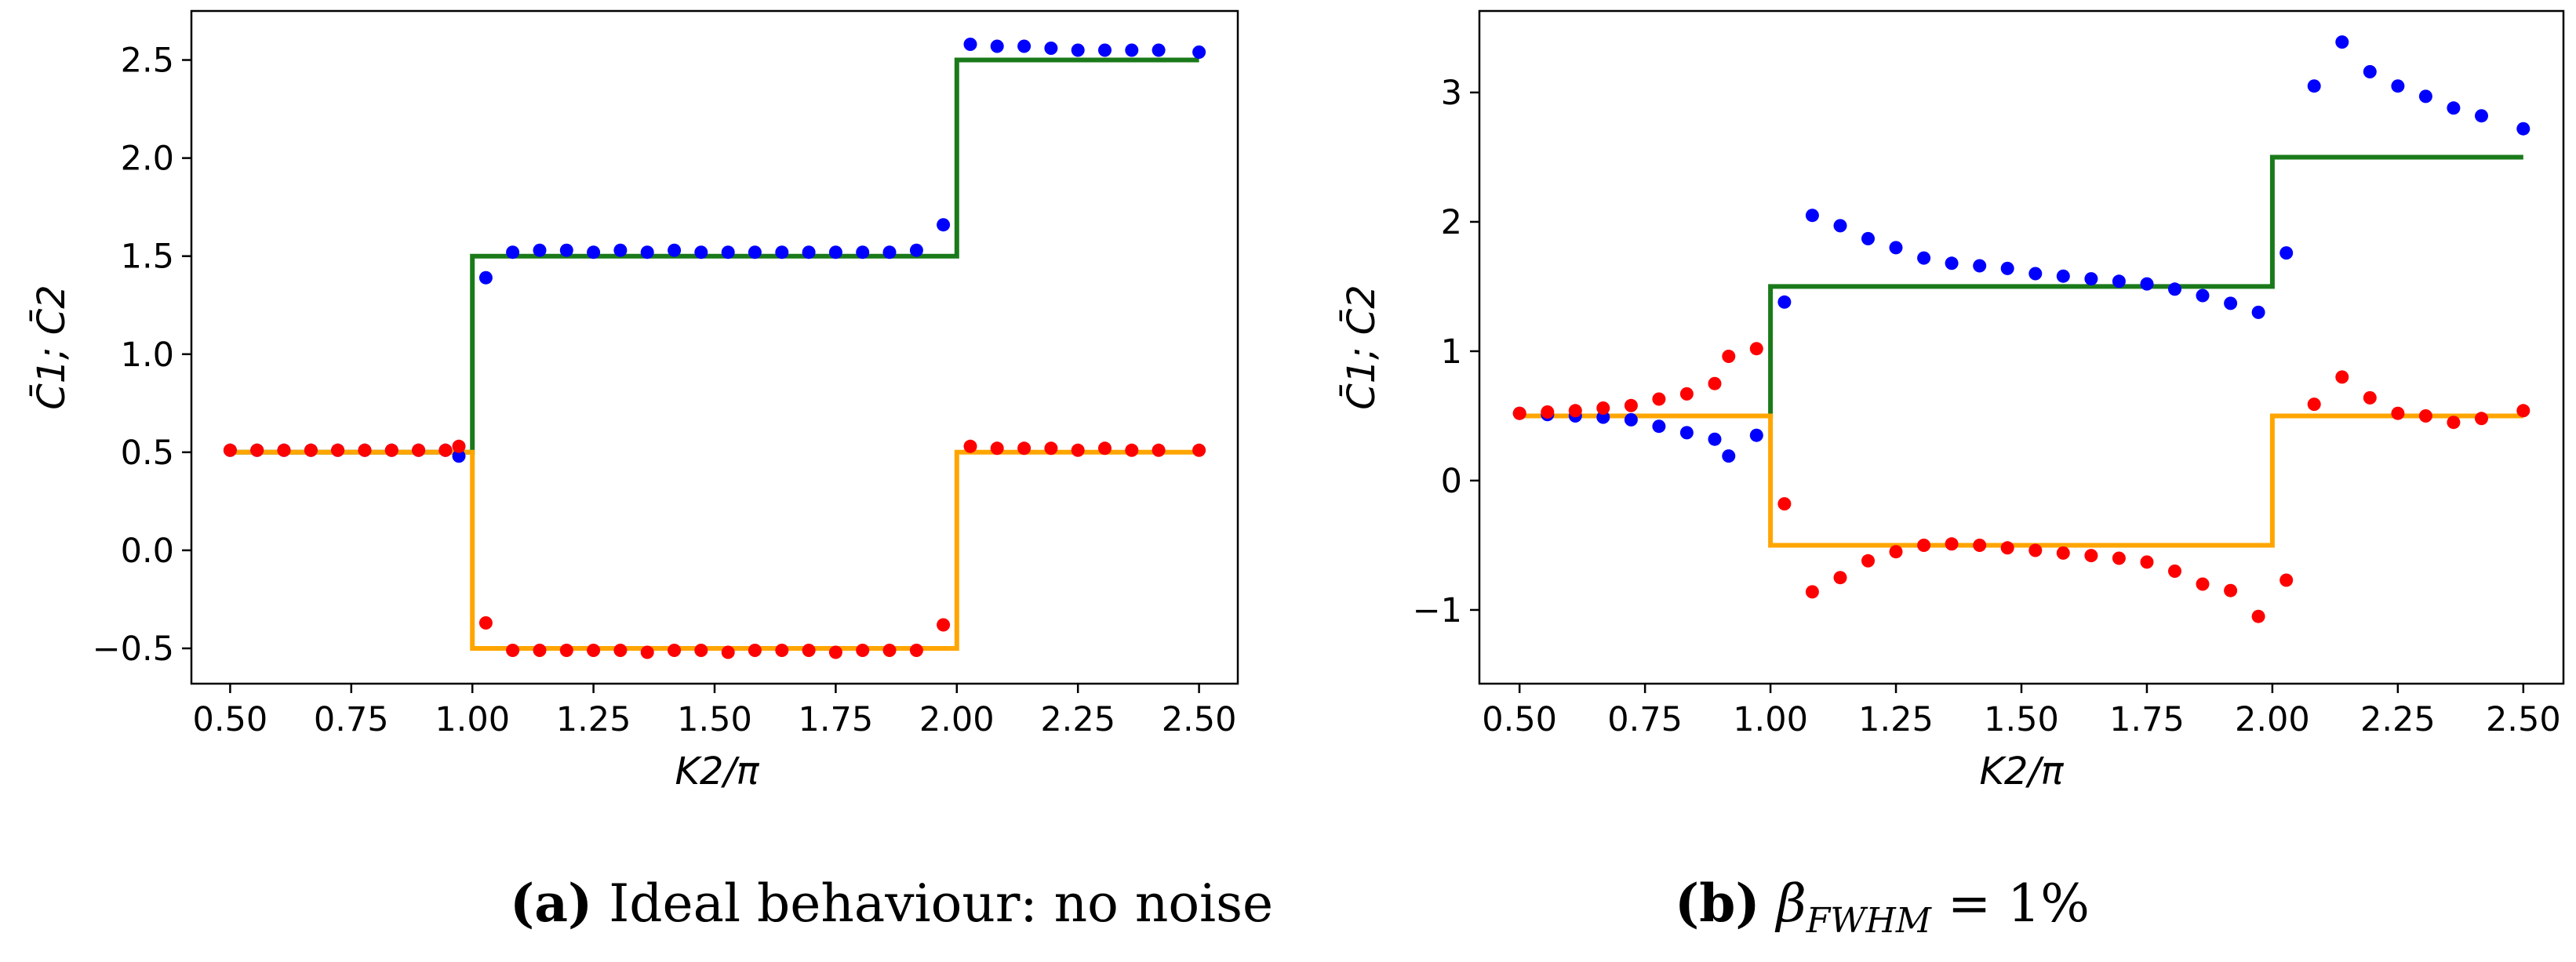 The height and width of the screenshot is (962, 2576). Describe the element at coordinates (230, 719) in the screenshot. I see `x-tick-label: 0.50` at that location.